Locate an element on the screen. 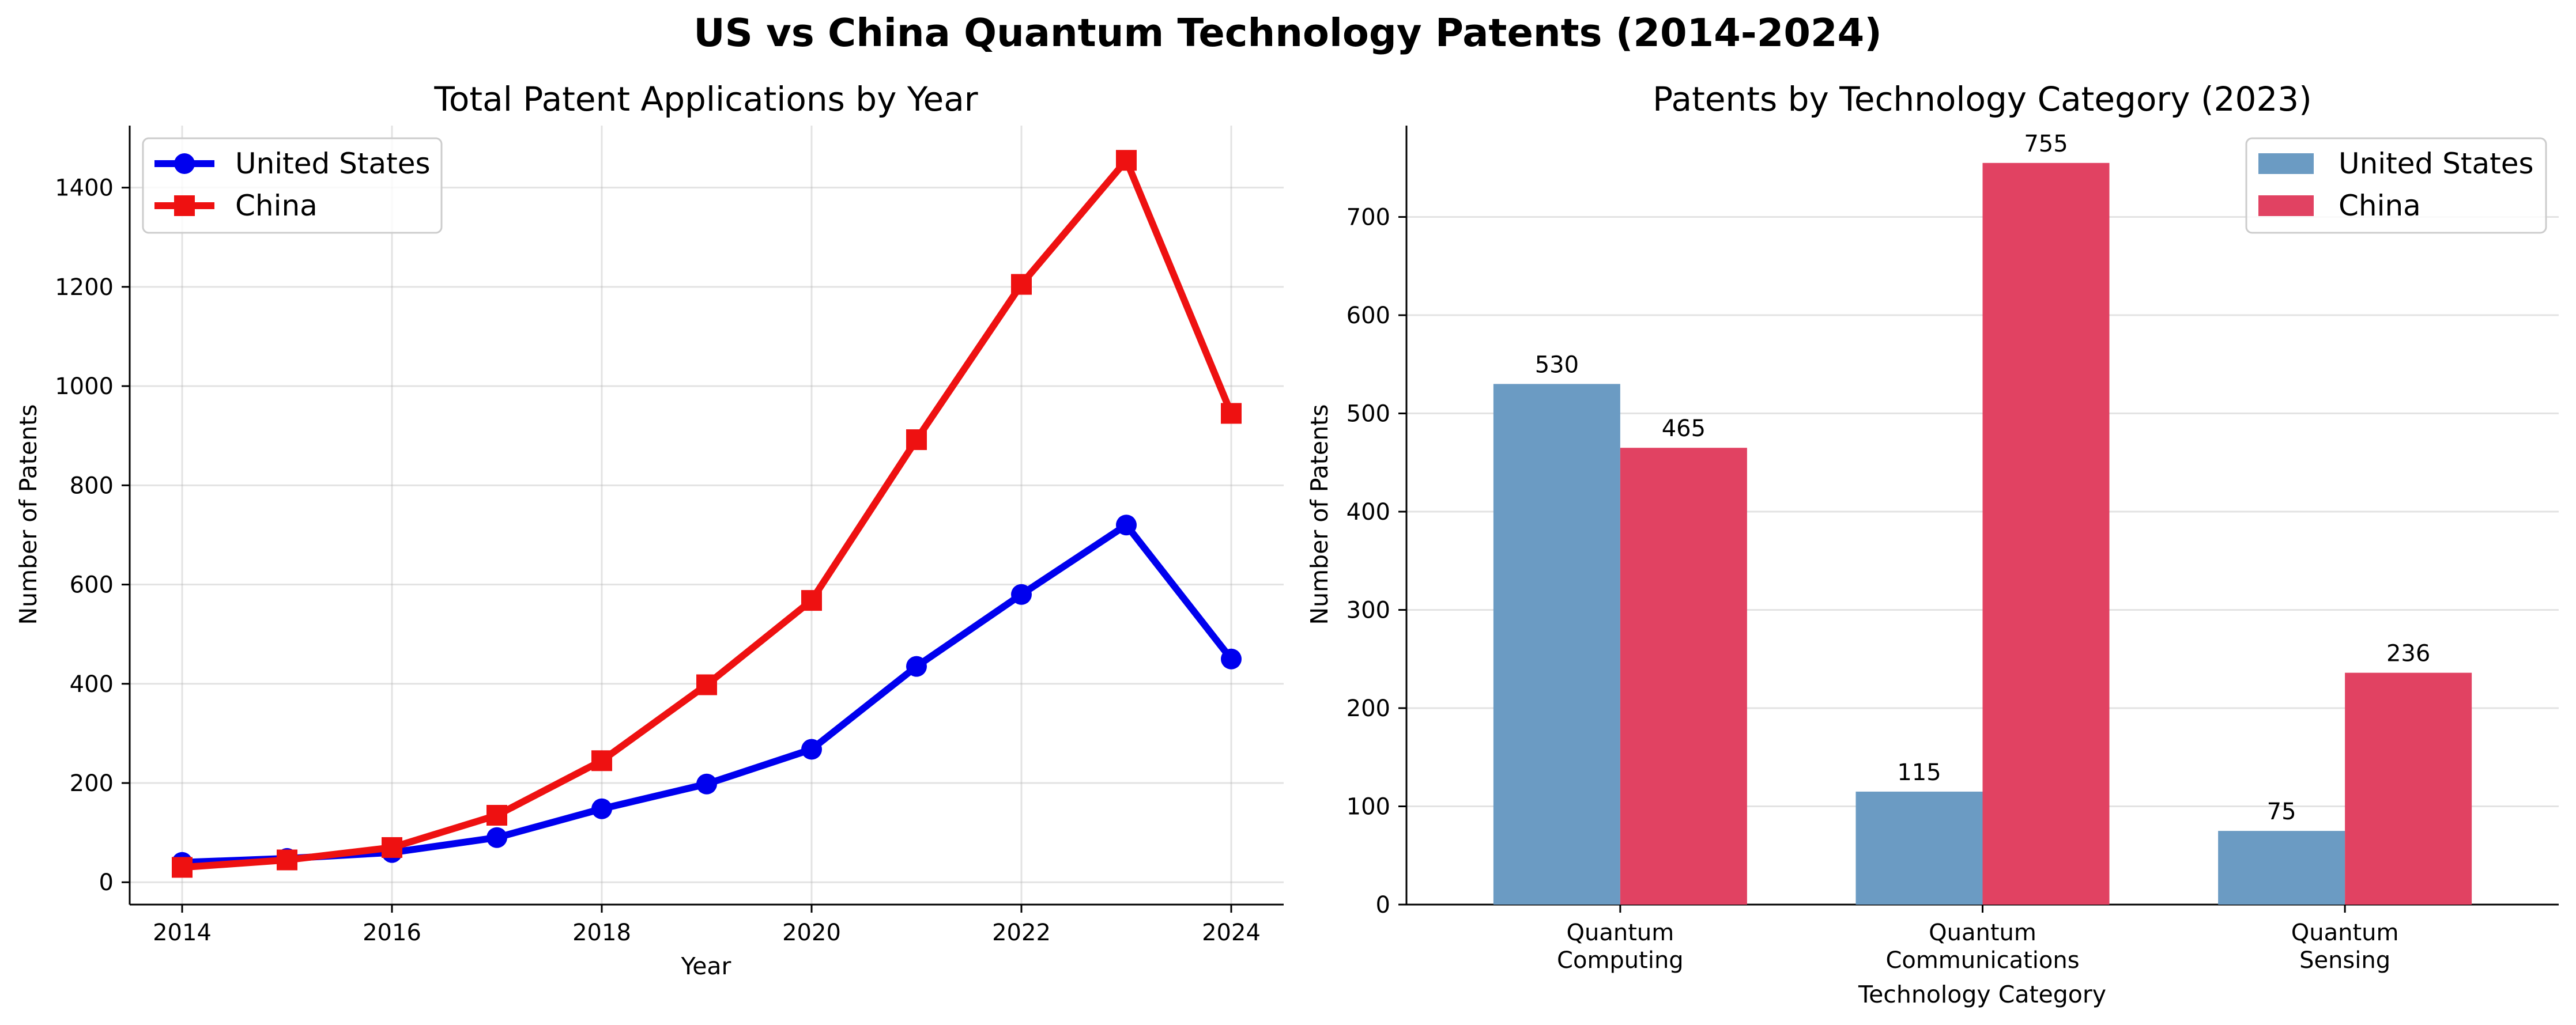 The width and height of the screenshot is (2576, 1025). bar-value-label: 465 is located at coordinates (1684, 428).